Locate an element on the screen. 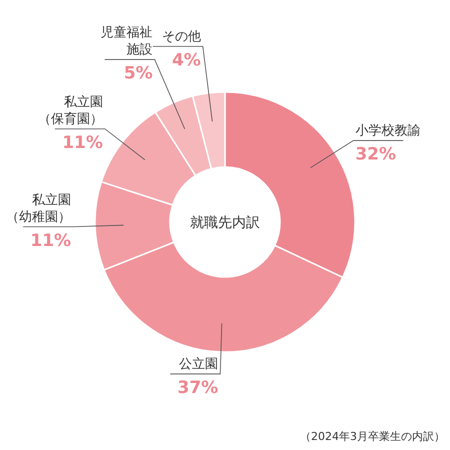 This screenshot has width=450, height=450. data-label: 4% is located at coordinates (186, 60).